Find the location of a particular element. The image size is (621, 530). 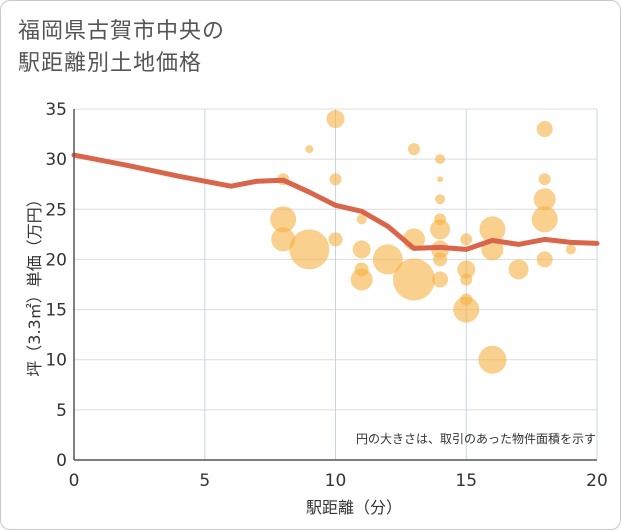

y-tick-label: 35 is located at coordinates (56, 110).